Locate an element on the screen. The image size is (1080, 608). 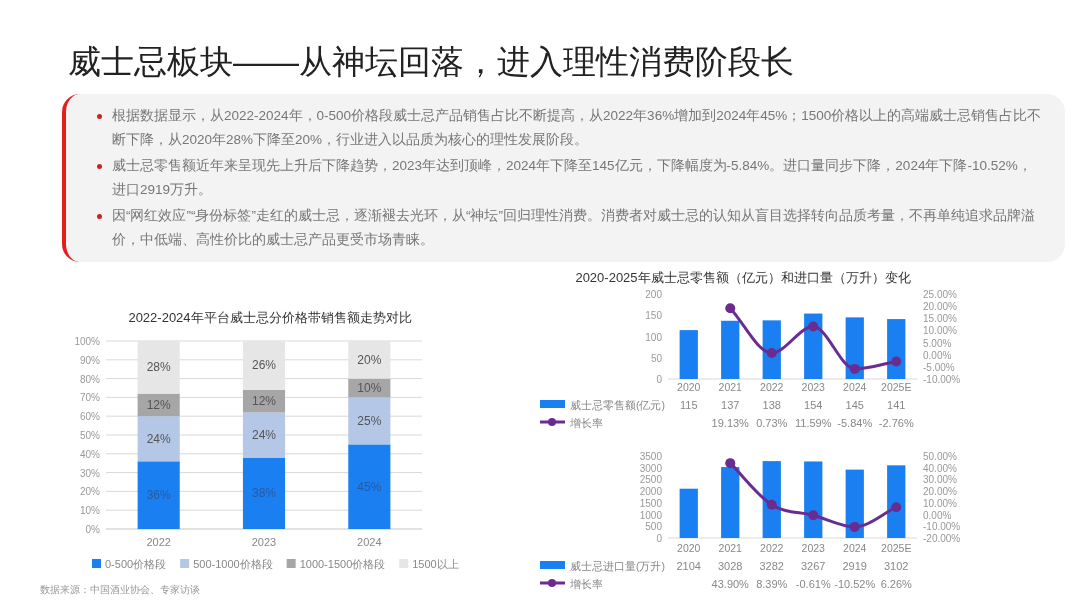
data-label: 115 is located at coordinates (688, 405).